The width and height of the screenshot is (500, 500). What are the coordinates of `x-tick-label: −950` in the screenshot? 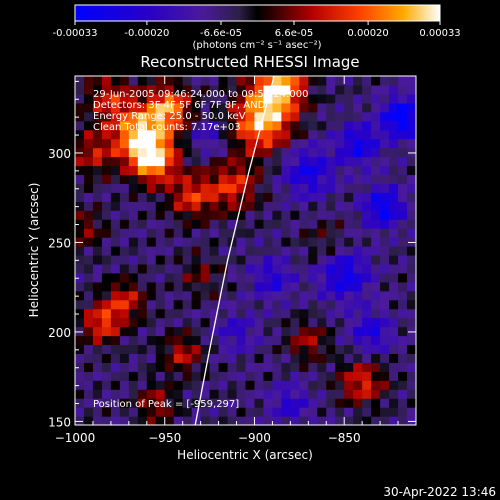 It's located at (164, 438).